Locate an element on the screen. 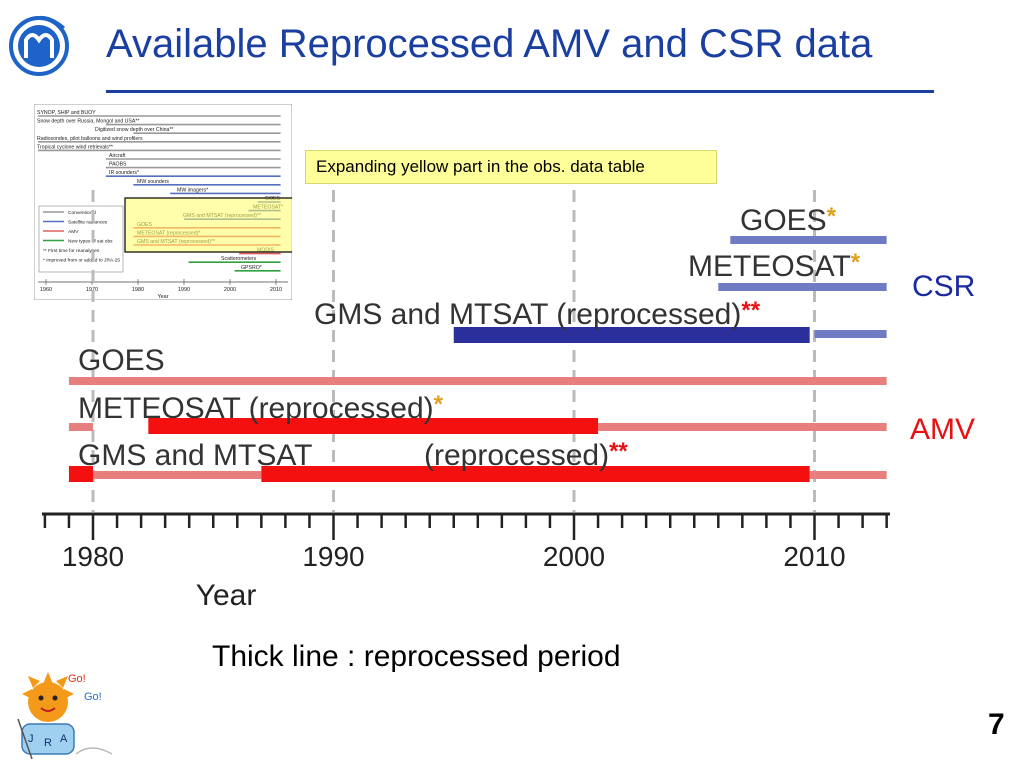 This screenshot has width=1024, height=768. inset-legend-box is located at coordinates (81, 239).